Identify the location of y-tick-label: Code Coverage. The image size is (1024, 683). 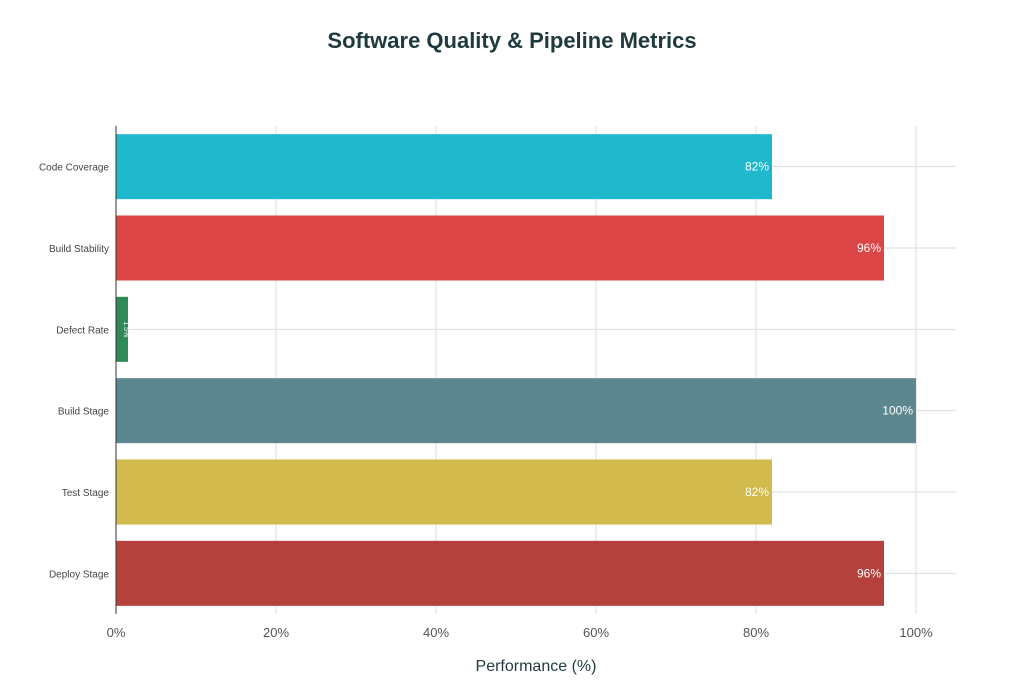
(74, 168).